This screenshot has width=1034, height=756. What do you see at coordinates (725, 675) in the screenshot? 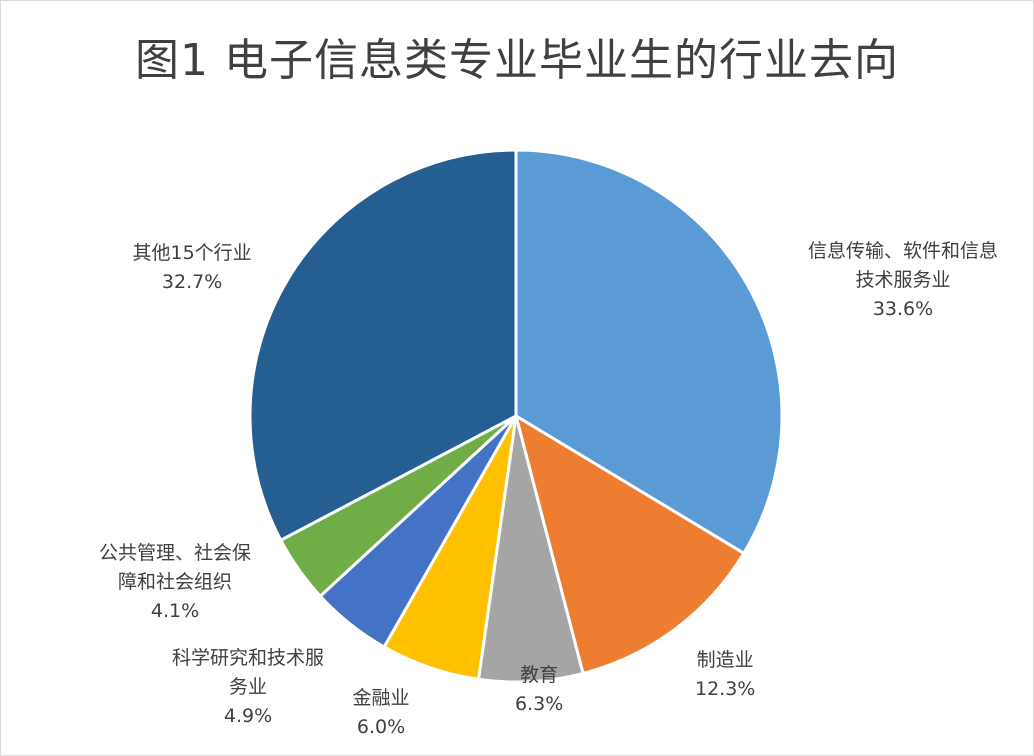
I see `slice-label: 制造业 12.3%` at bounding box center [725, 675].